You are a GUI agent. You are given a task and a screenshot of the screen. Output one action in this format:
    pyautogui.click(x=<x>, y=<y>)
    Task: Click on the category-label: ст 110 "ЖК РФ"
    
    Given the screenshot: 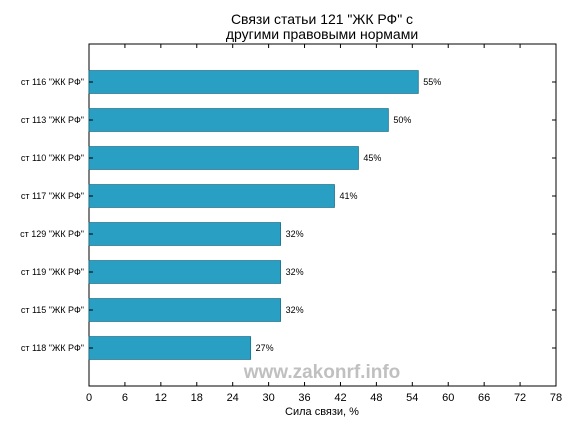 What is the action you would take?
    pyautogui.click(x=52, y=158)
    